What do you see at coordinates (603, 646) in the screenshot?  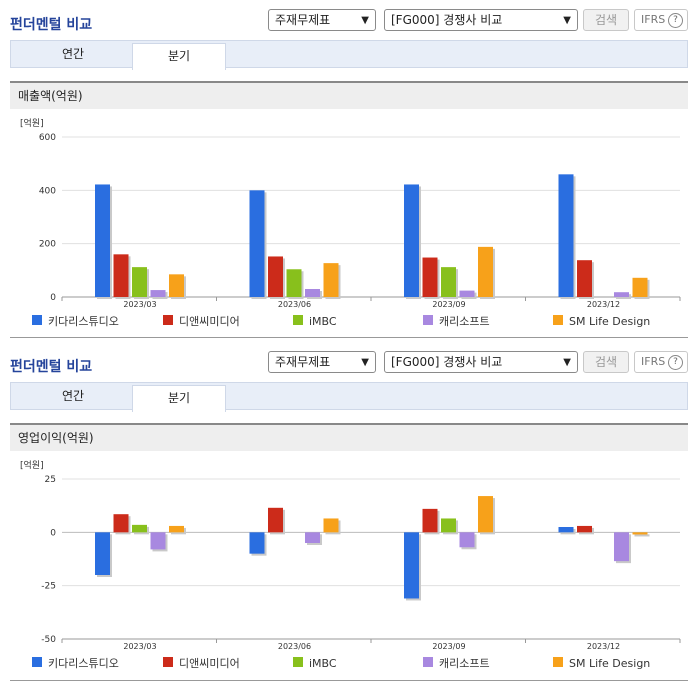 I see `x-tick-label: 2023/12` at bounding box center [603, 646].